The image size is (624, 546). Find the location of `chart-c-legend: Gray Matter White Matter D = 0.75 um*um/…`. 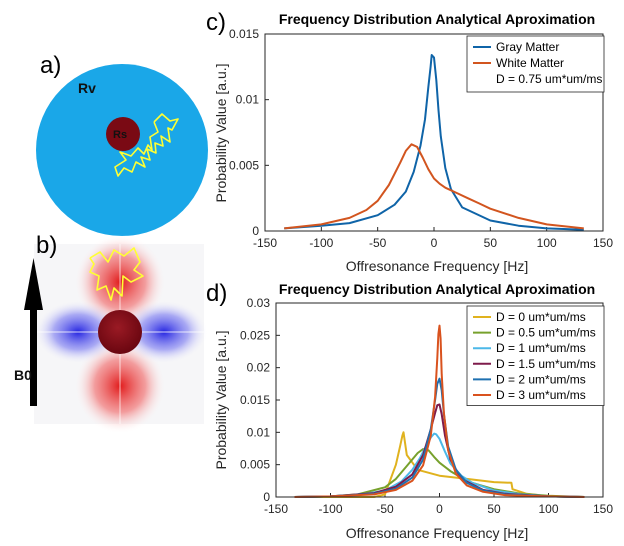

chart-c-legend: Gray Matter White Matter D = 0.75 um*um/… is located at coordinates (535, 64).